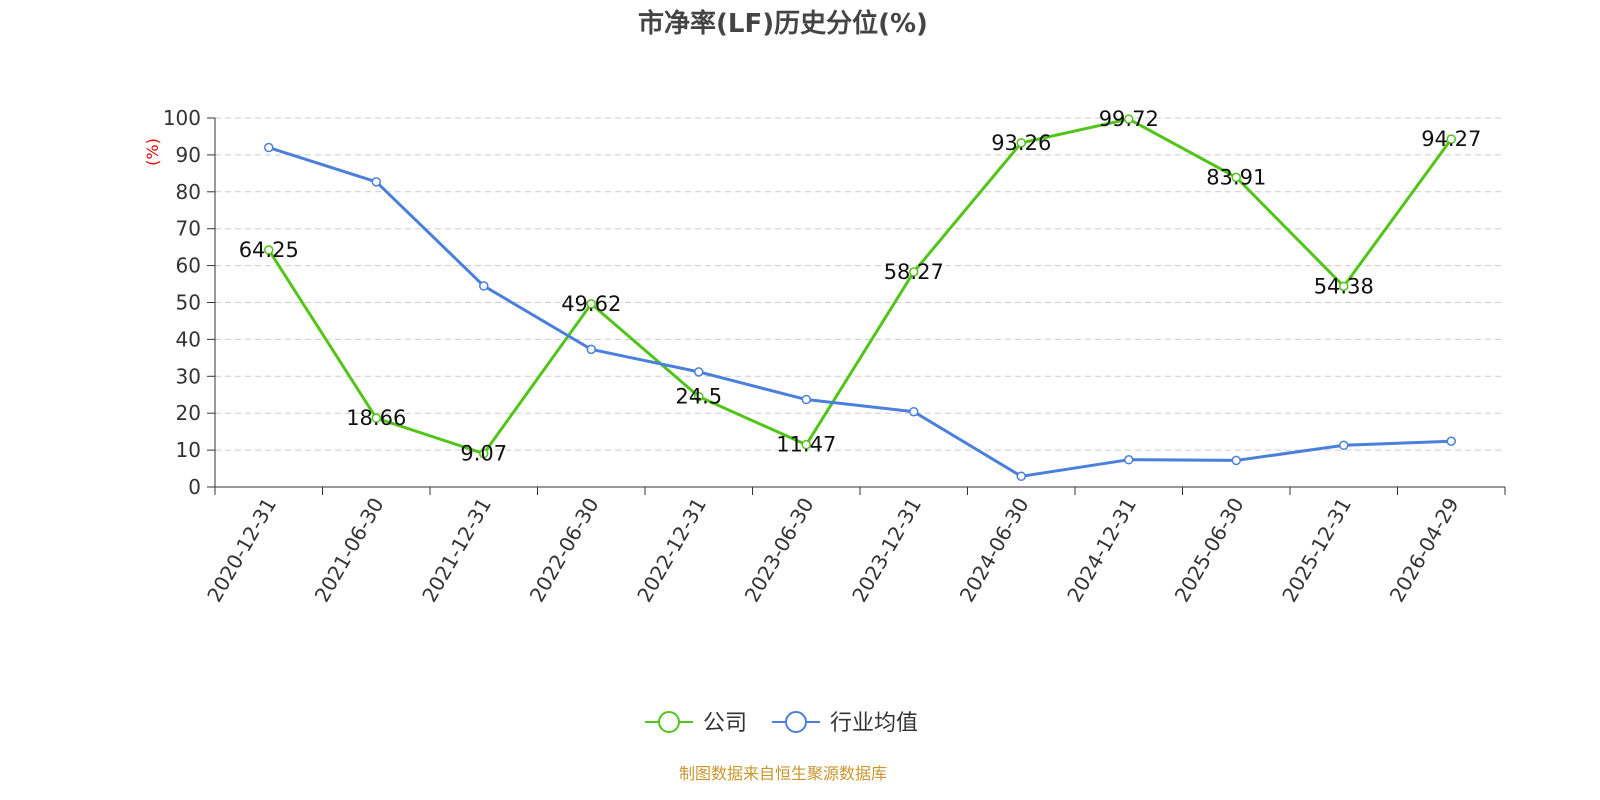 The height and width of the screenshot is (800, 1600). Describe the element at coordinates (564, 550) in the screenshot. I see `x-tick-label: 2022-06-30` at that location.